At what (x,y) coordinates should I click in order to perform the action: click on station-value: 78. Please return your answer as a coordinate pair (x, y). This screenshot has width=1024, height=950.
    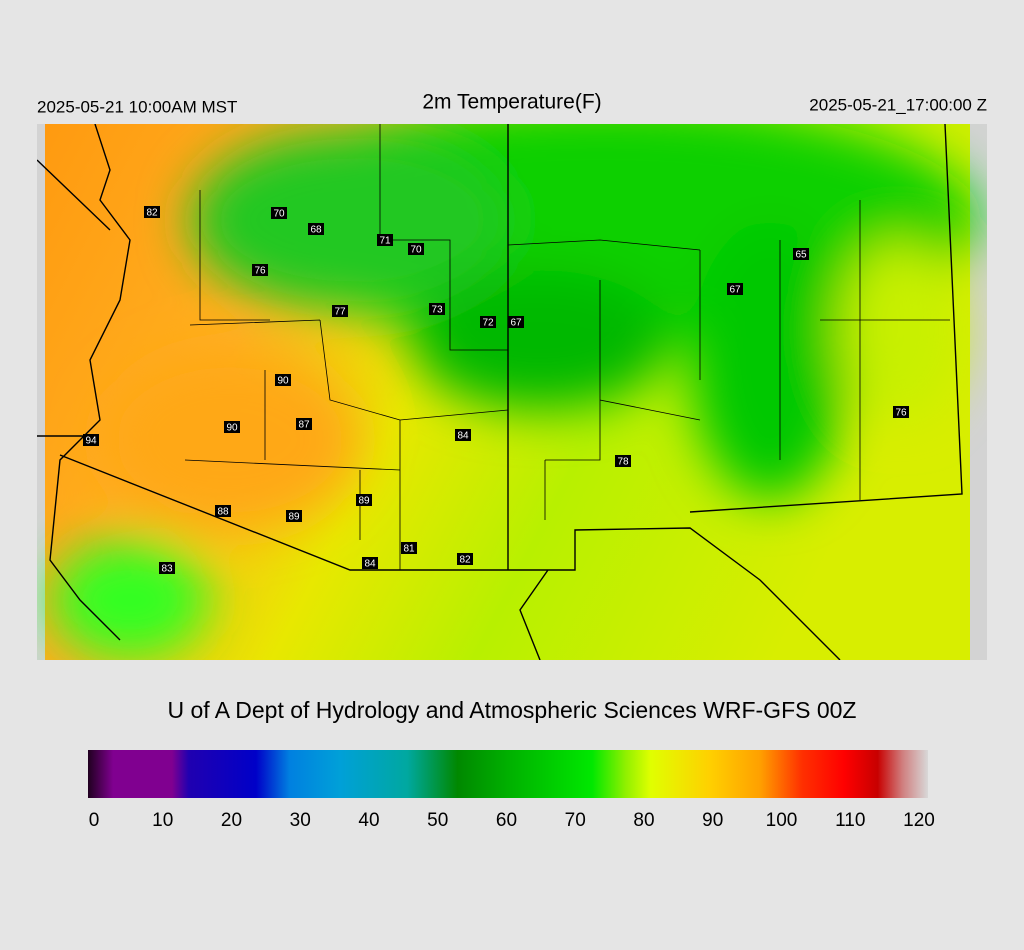
    Looking at the image, I should click on (623, 462).